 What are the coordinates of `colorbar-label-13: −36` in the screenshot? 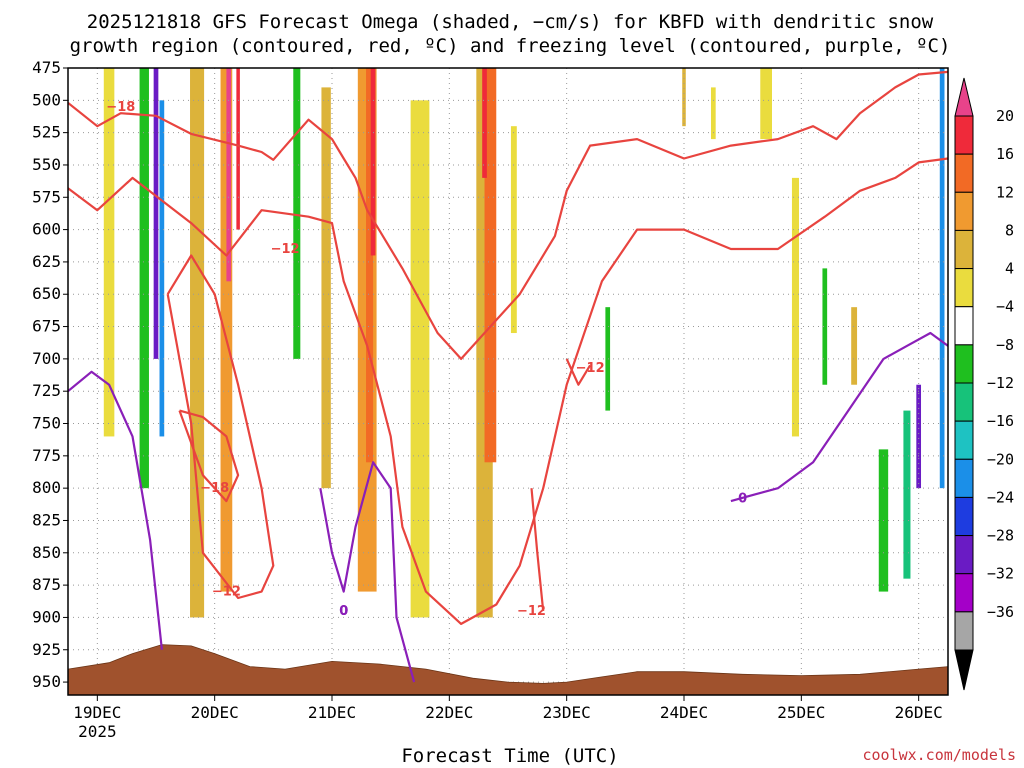 It's located at (1000, 612).